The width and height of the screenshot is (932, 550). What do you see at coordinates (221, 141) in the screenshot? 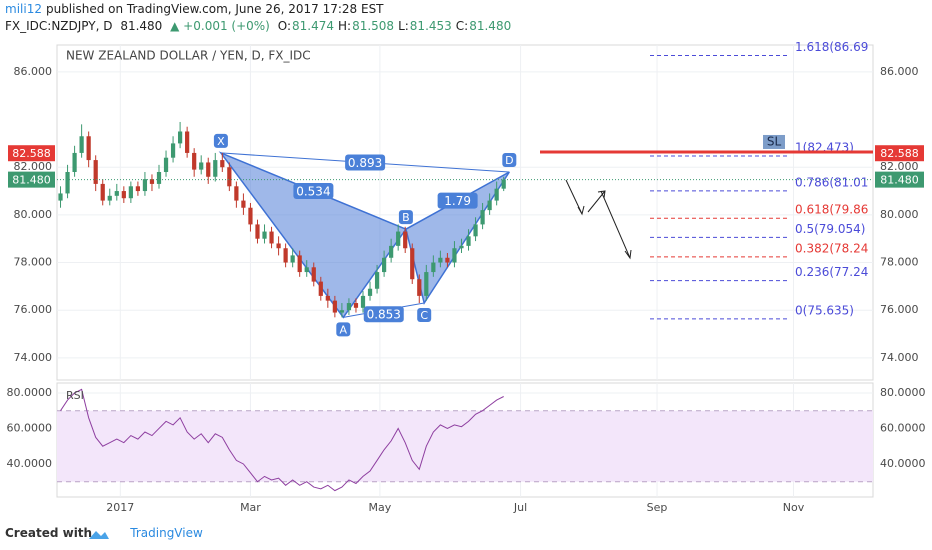
I see `point-label: X` at bounding box center [221, 141].